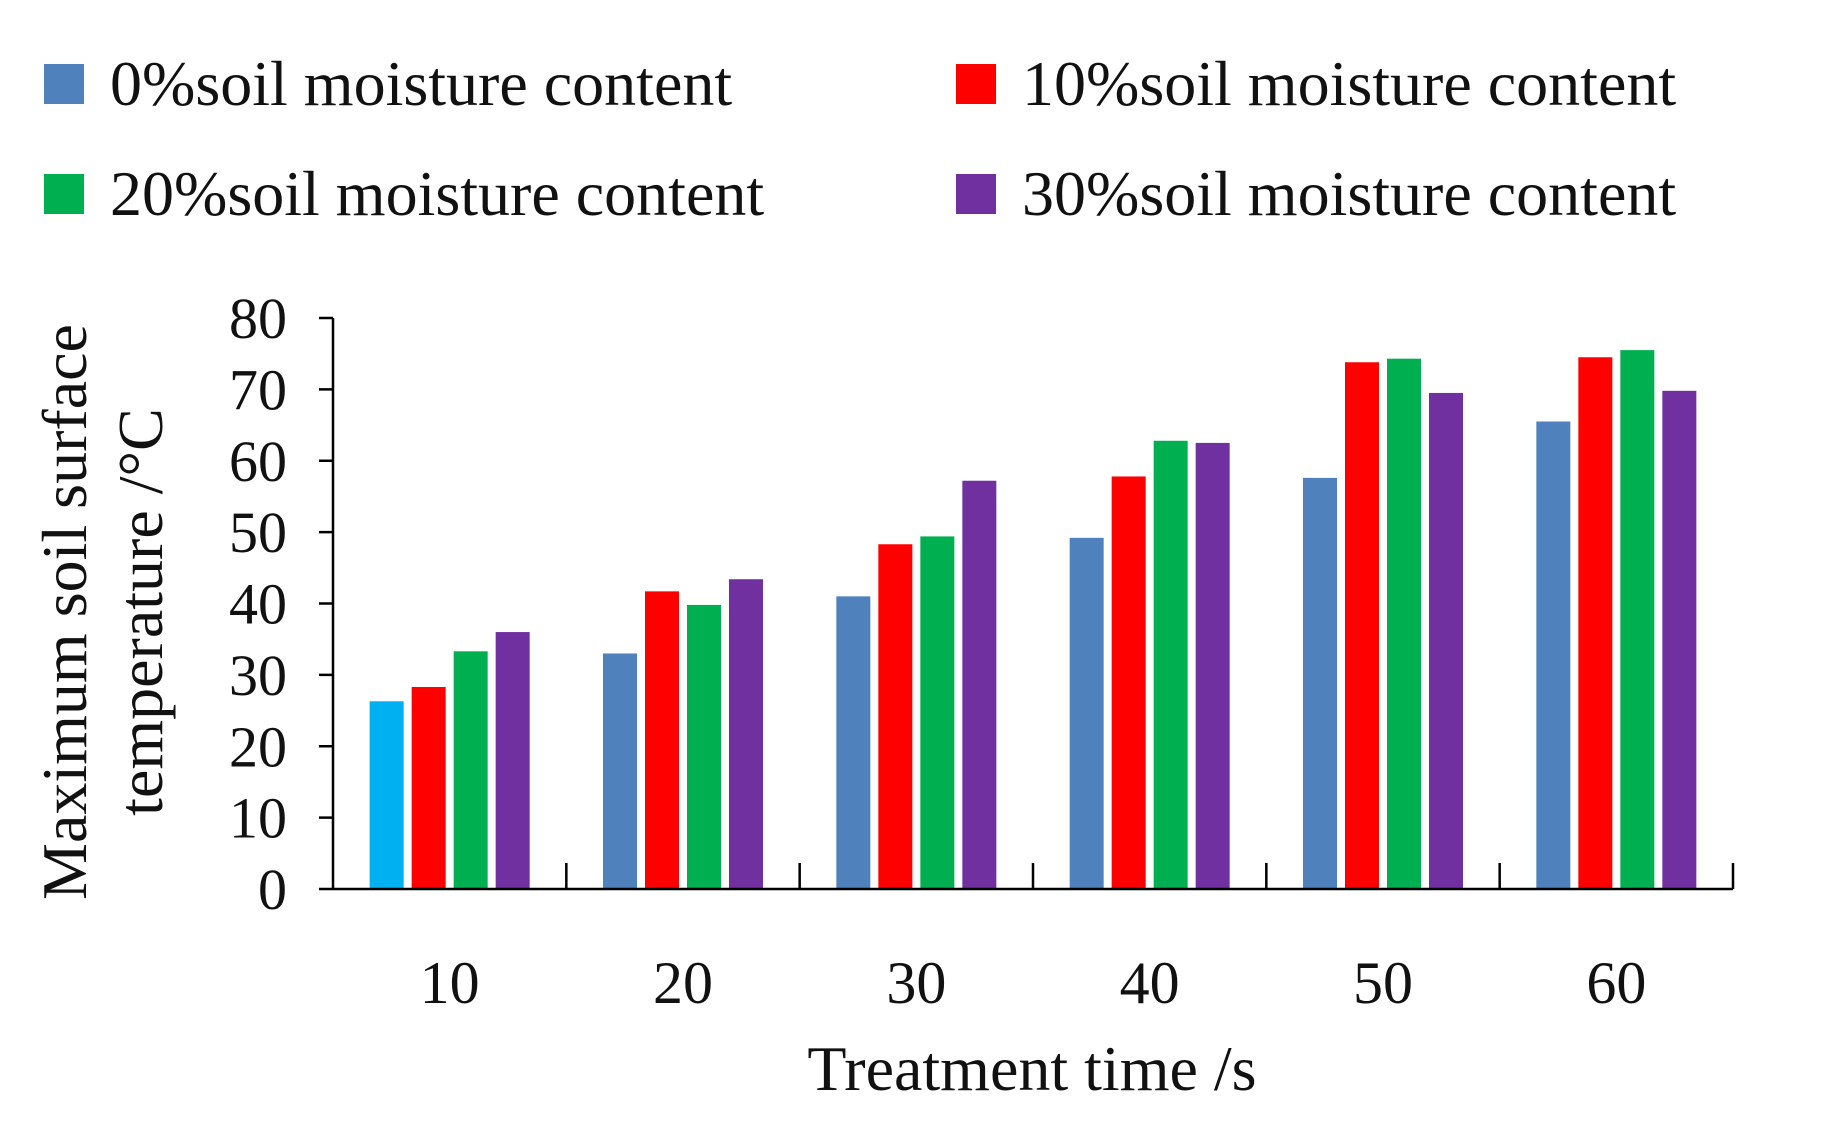 This screenshot has width=1836, height=1131. What do you see at coordinates (1349, 83) in the screenshot?
I see `legend-label-1: 10%soil moisture content` at bounding box center [1349, 83].